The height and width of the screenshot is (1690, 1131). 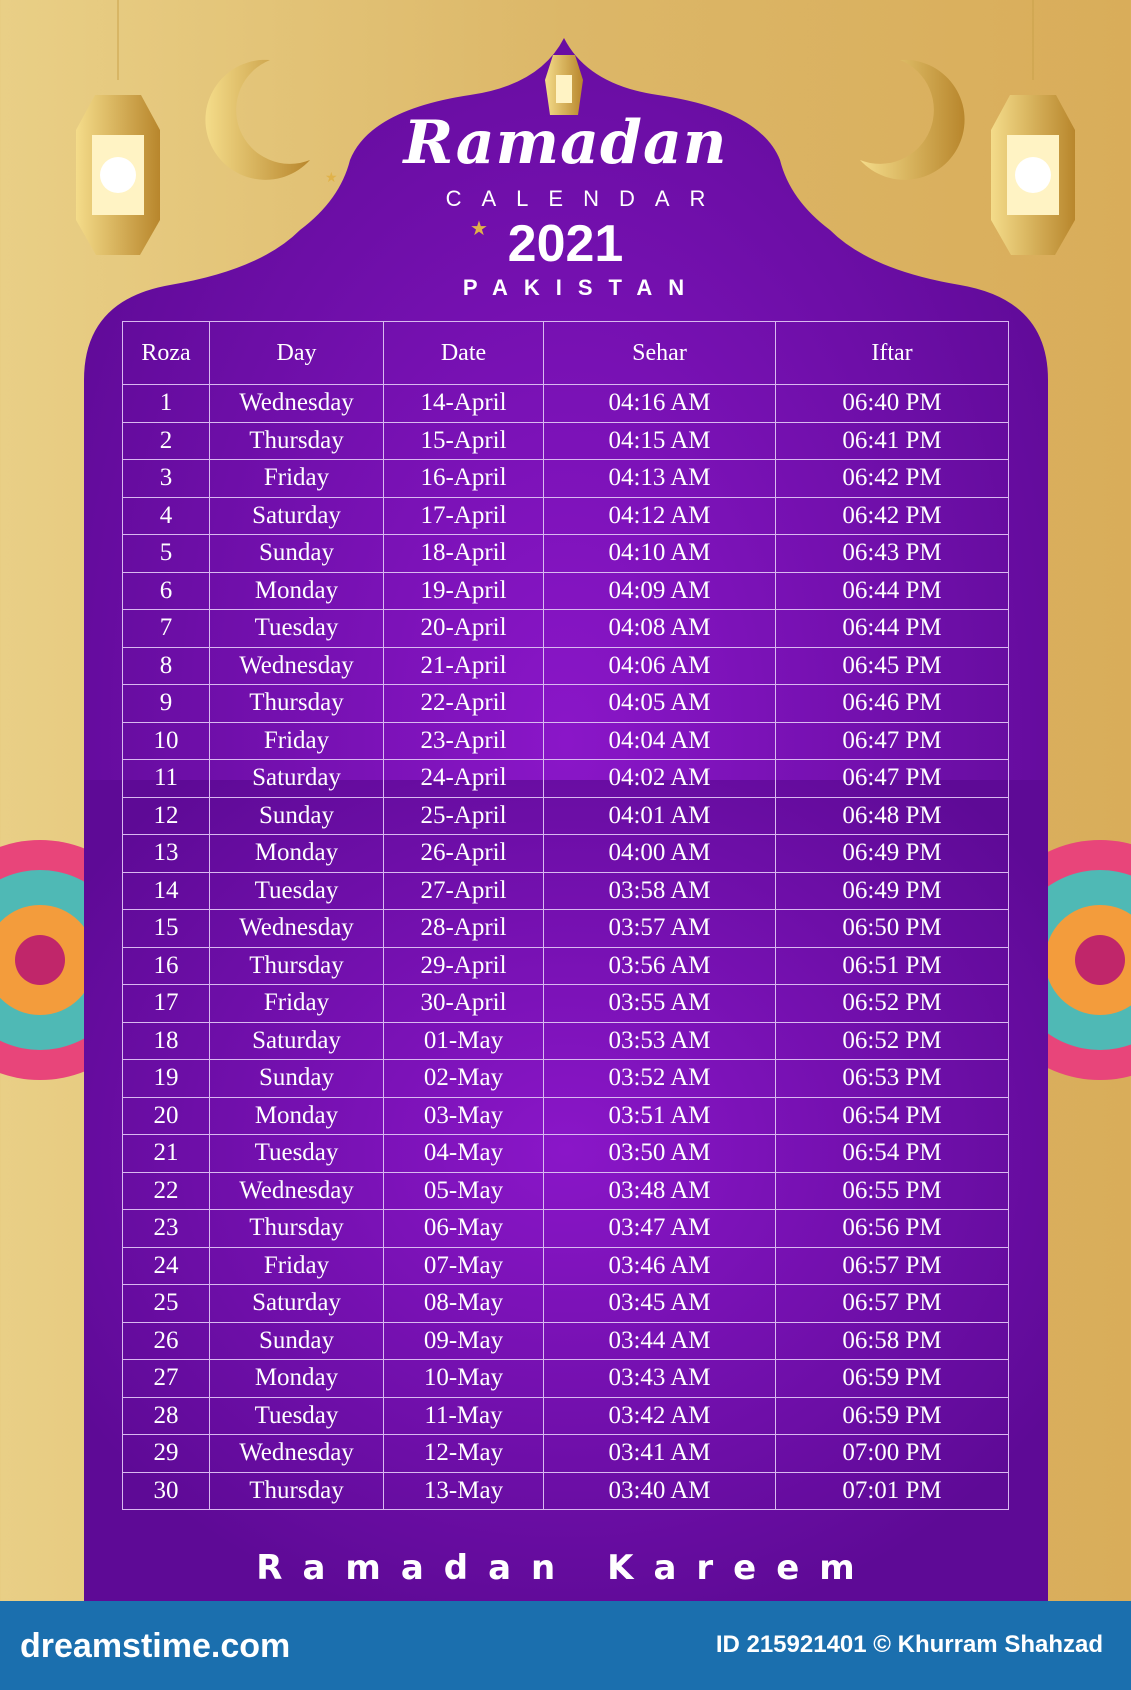 What do you see at coordinates (892, 1265) in the screenshot?
I see `iftar-cell: 06:57 PM` at bounding box center [892, 1265].